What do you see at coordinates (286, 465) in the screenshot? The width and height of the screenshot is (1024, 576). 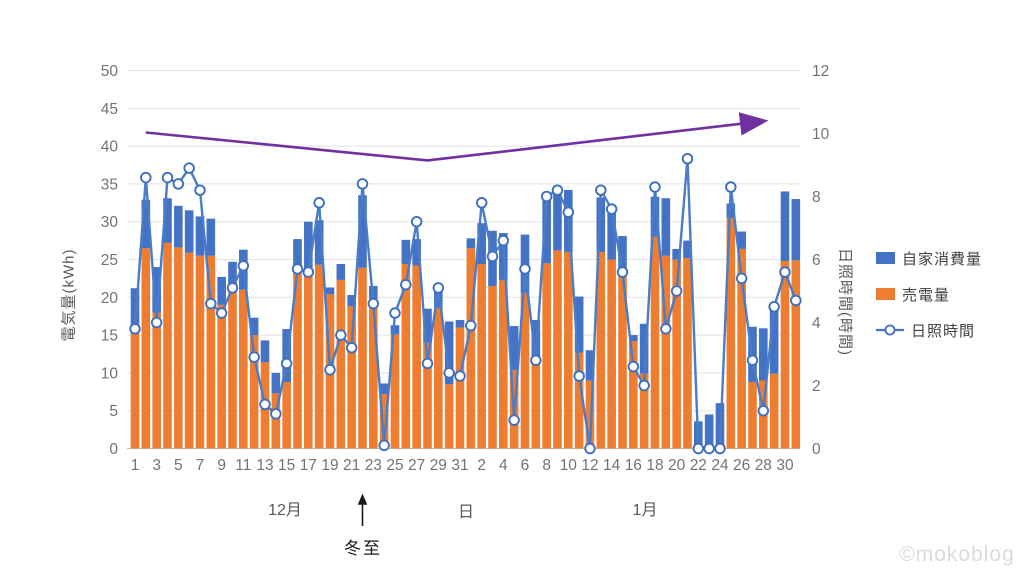 I see `x-tick-label: 15` at bounding box center [286, 465].